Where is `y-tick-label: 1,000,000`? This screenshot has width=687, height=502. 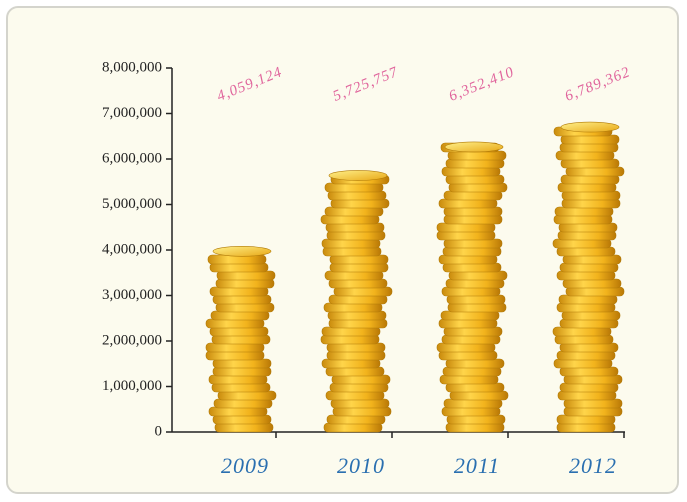 y-tick-label: 1,000,000 is located at coordinates (132, 386).